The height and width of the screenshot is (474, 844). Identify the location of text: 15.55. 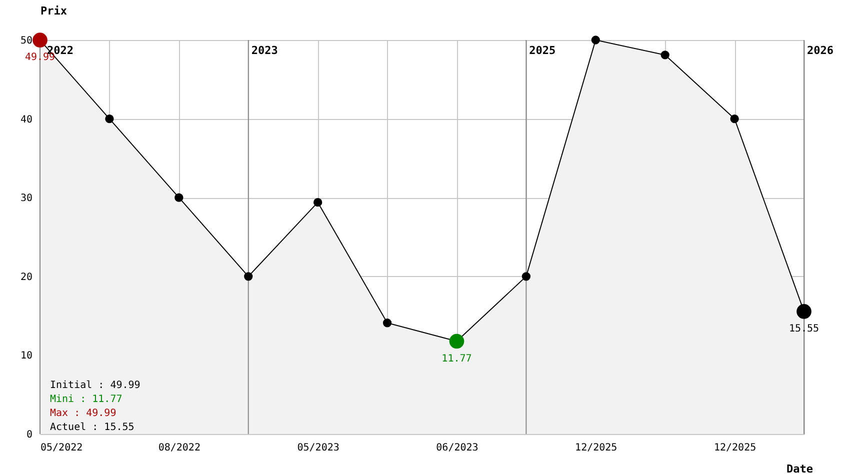
(804, 328).